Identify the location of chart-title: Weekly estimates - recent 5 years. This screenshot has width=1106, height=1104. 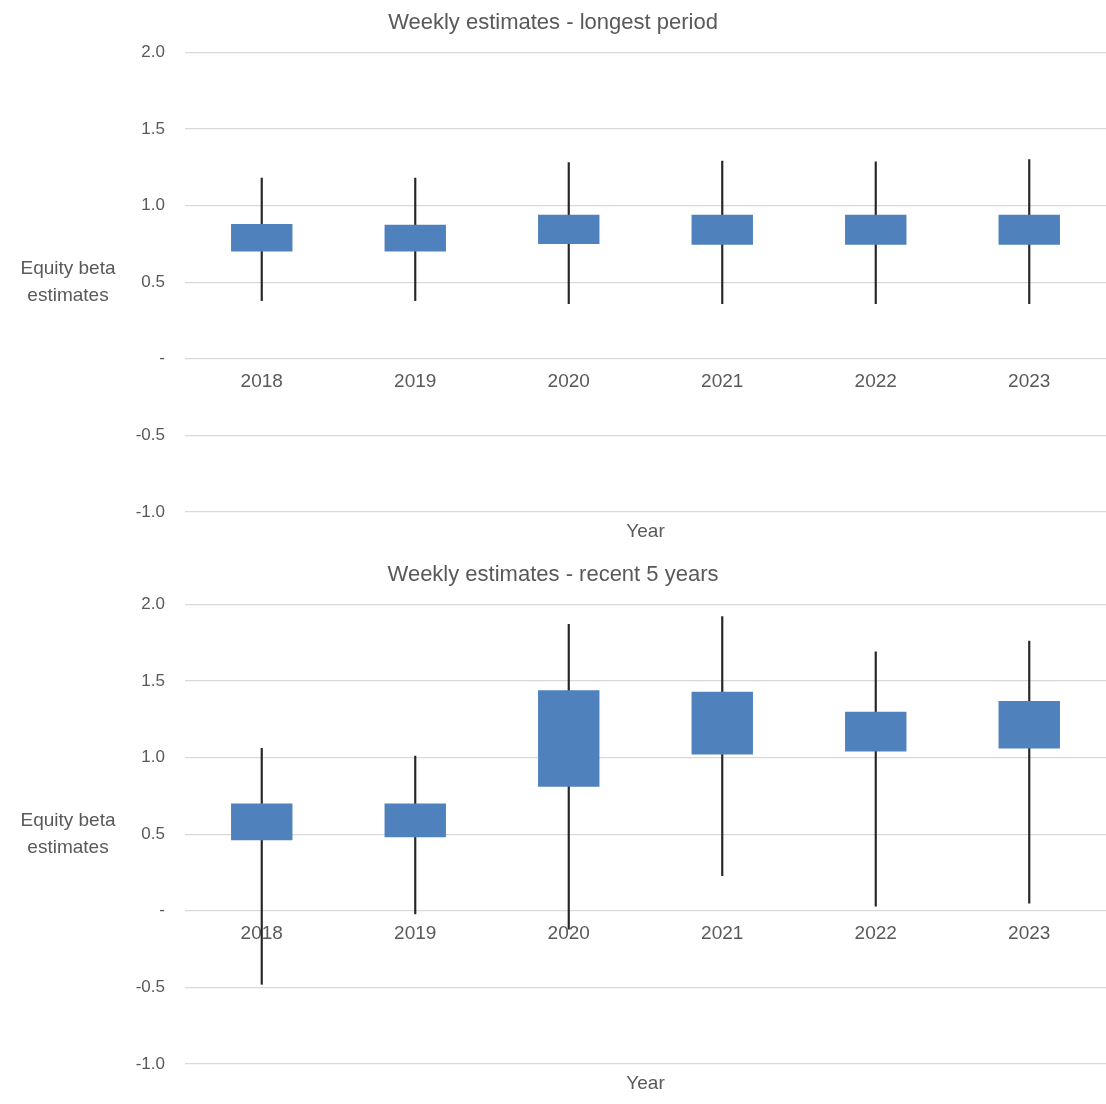
(553, 574).